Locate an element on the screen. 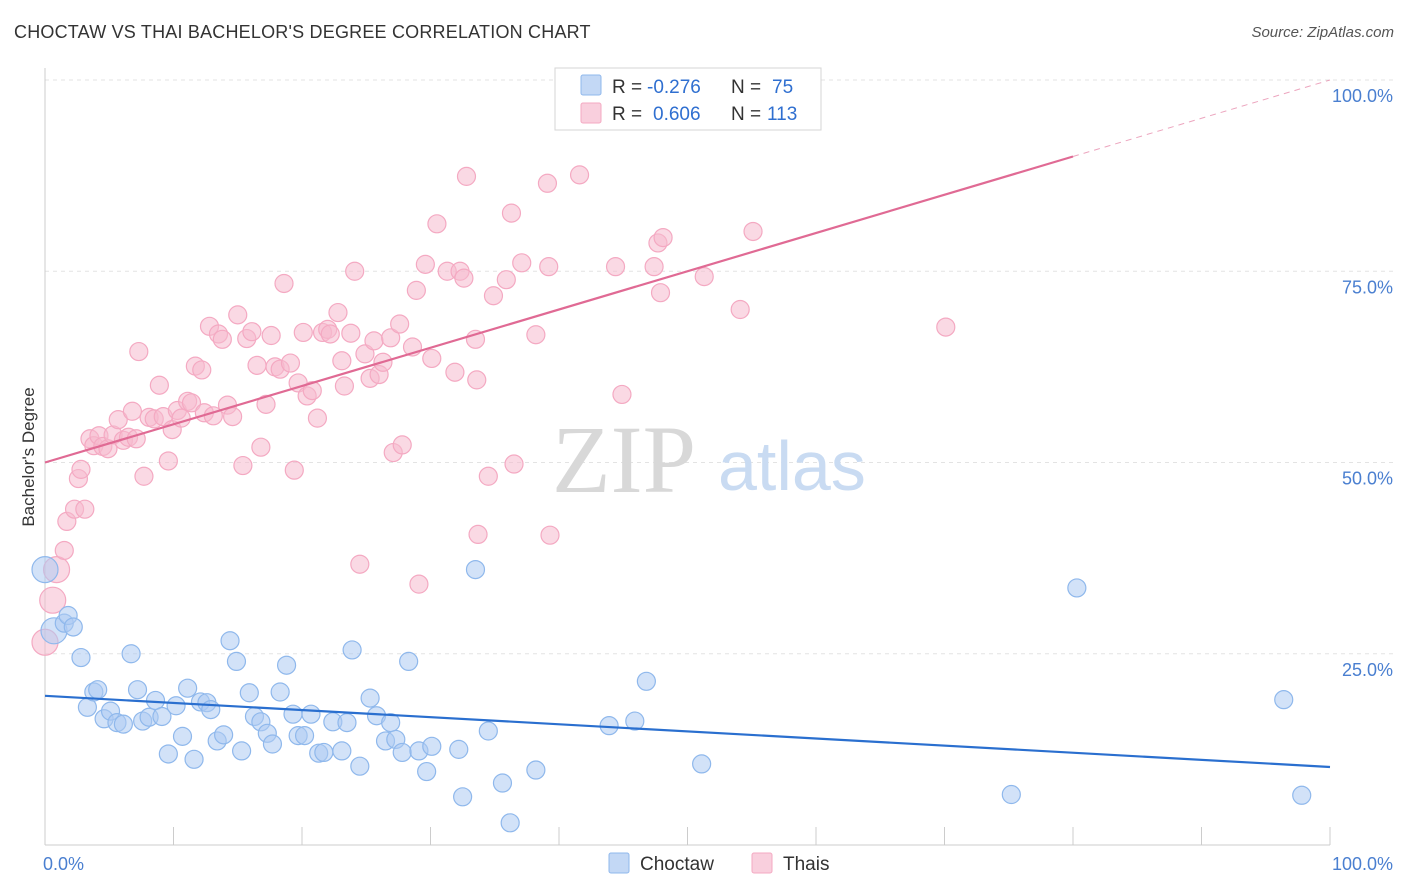 The height and width of the screenshot is (892, 1406). legend-n-value-choctaw: 75 is located at coordinates (782, 87).